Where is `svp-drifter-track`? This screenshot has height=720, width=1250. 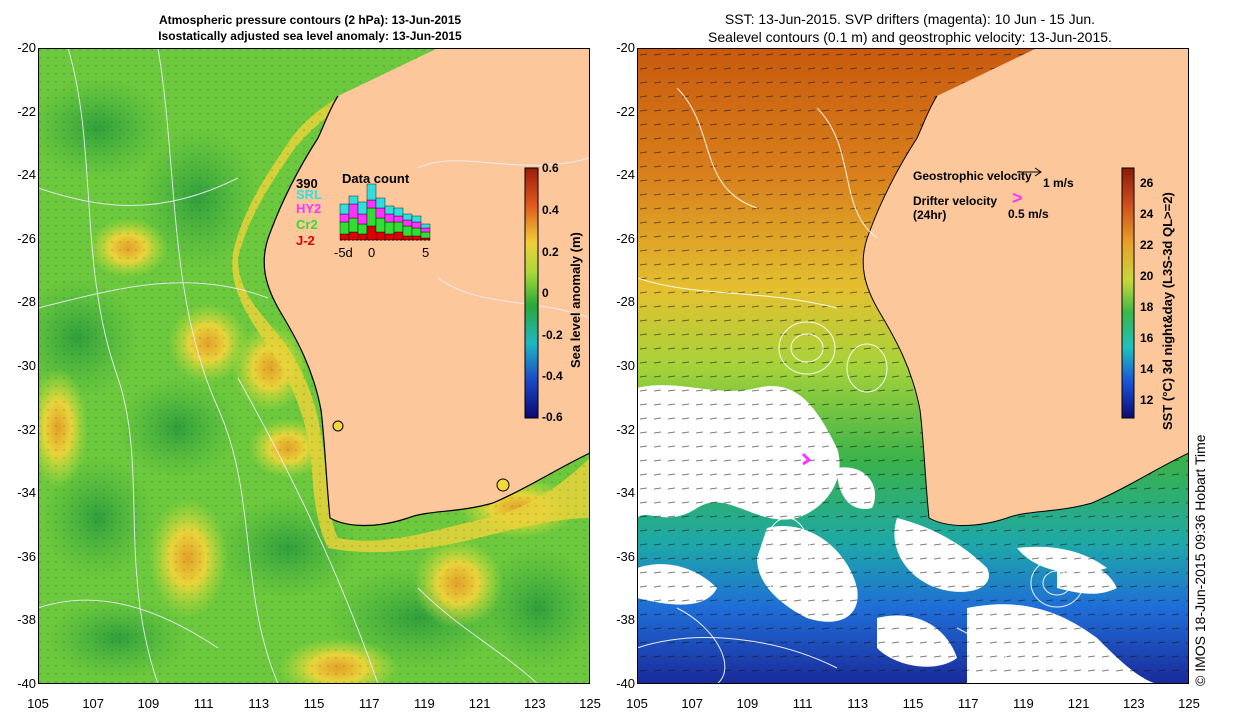
svp-drifter-track is located at coordinates (806, 459).